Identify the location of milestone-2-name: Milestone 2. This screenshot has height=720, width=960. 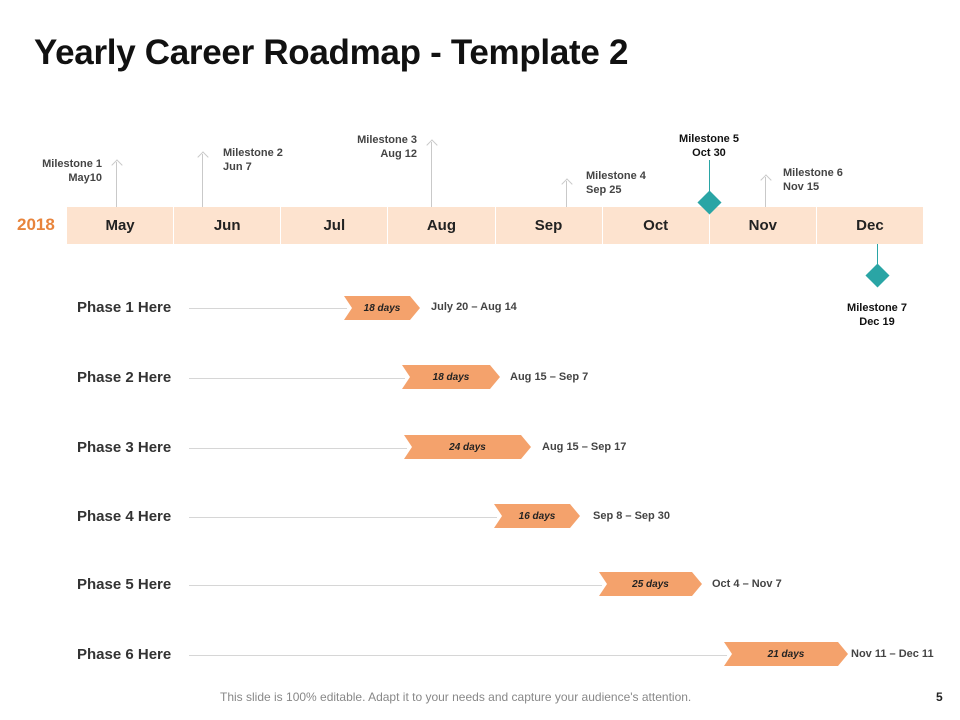
(253, 153).